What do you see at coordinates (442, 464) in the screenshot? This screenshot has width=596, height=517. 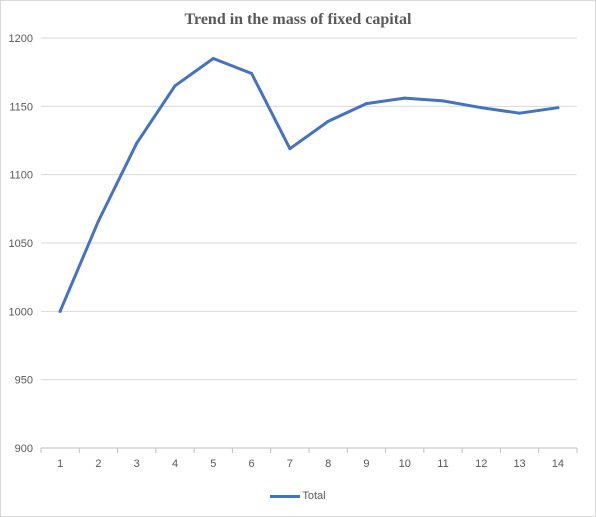 I see `x-tick-label-11: 11` at bounding box center [442, 464].